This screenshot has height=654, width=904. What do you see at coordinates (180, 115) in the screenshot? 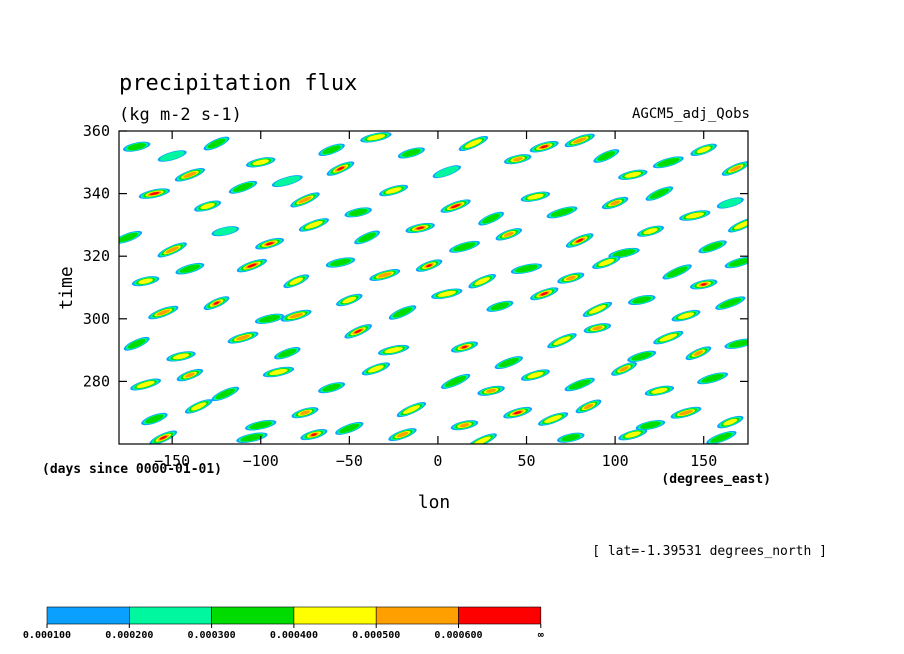
I see `units-label: (kg m-2 s-1)` at bounding box center [180, 115].